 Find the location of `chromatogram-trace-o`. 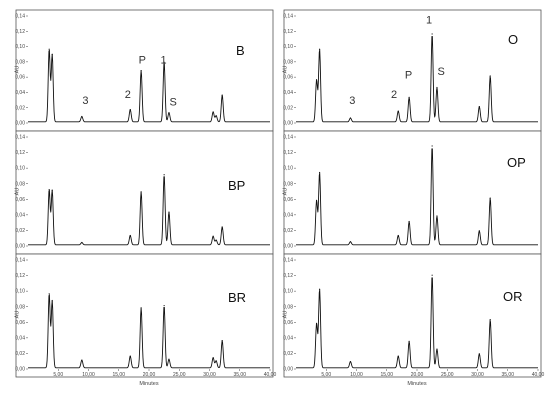

chromatogram-trace-o is located at coordinates (417, 79).